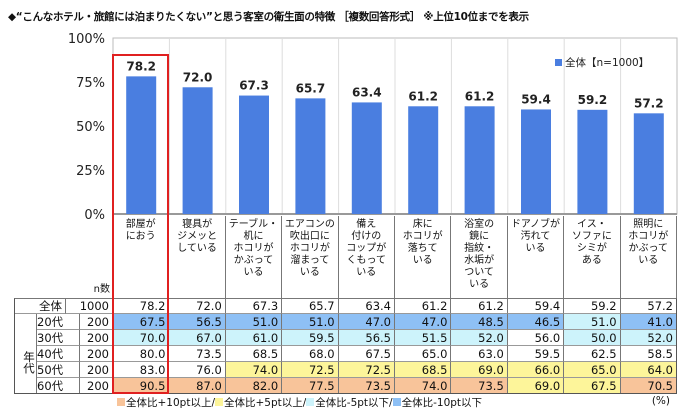 This screenshot has width=680, height=420. Describe the element at coordinates (198, 77) in the screenshot. I see `data-label: 72.0` at that location.